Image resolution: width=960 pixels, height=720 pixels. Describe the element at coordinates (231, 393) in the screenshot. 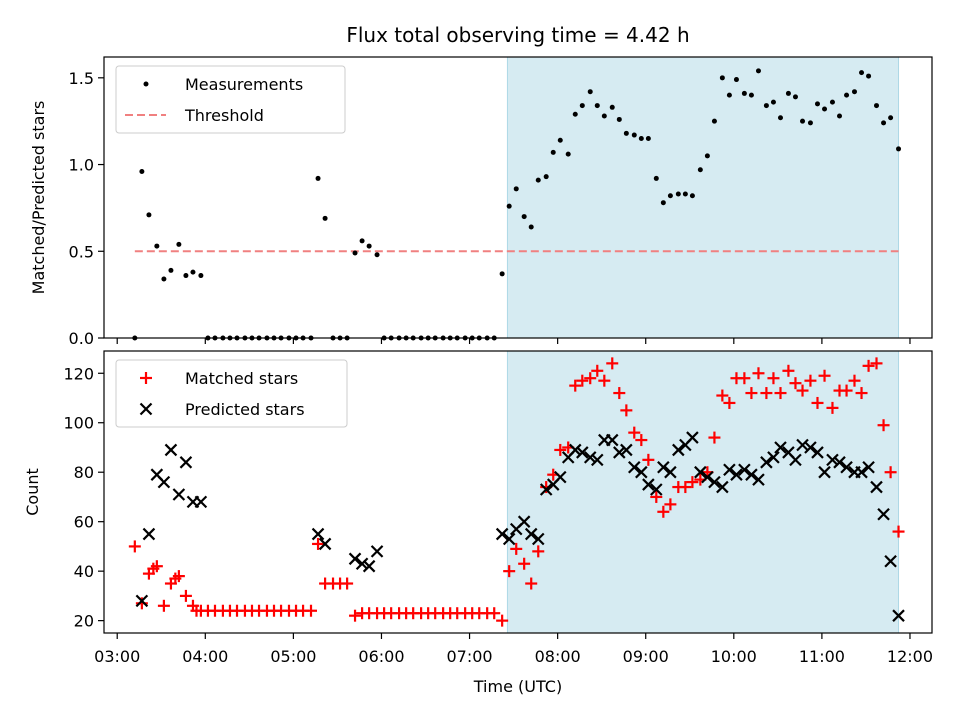

I see `legend: Matched stars Predicted stars` at that location.